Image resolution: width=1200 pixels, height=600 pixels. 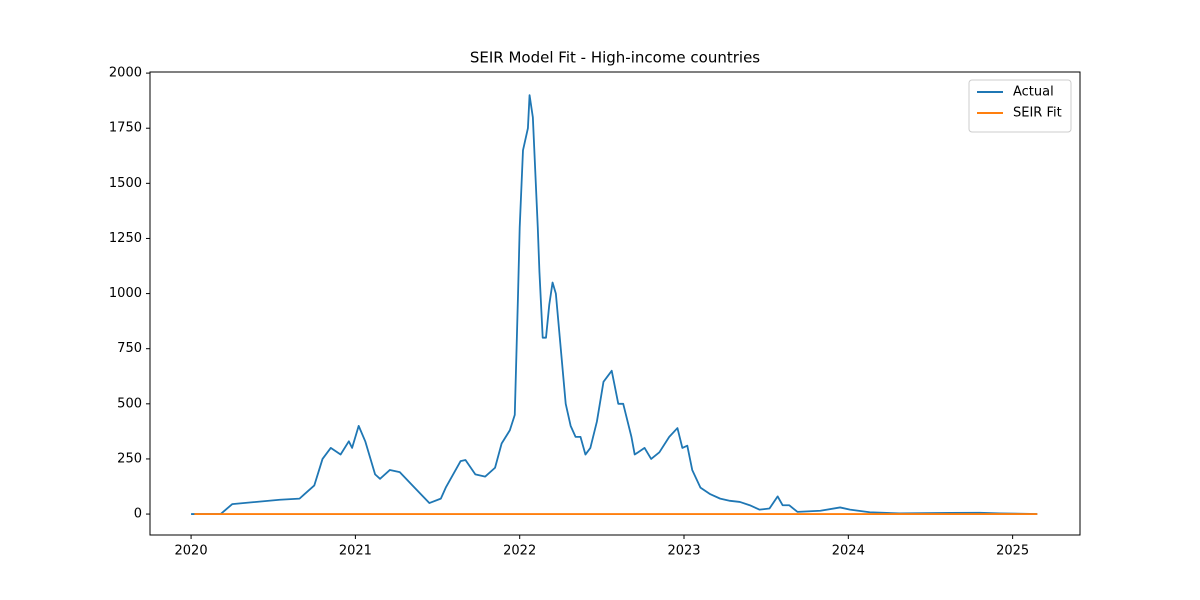 I want to click on y-tick-label: 250, so click(x=129, y=458).